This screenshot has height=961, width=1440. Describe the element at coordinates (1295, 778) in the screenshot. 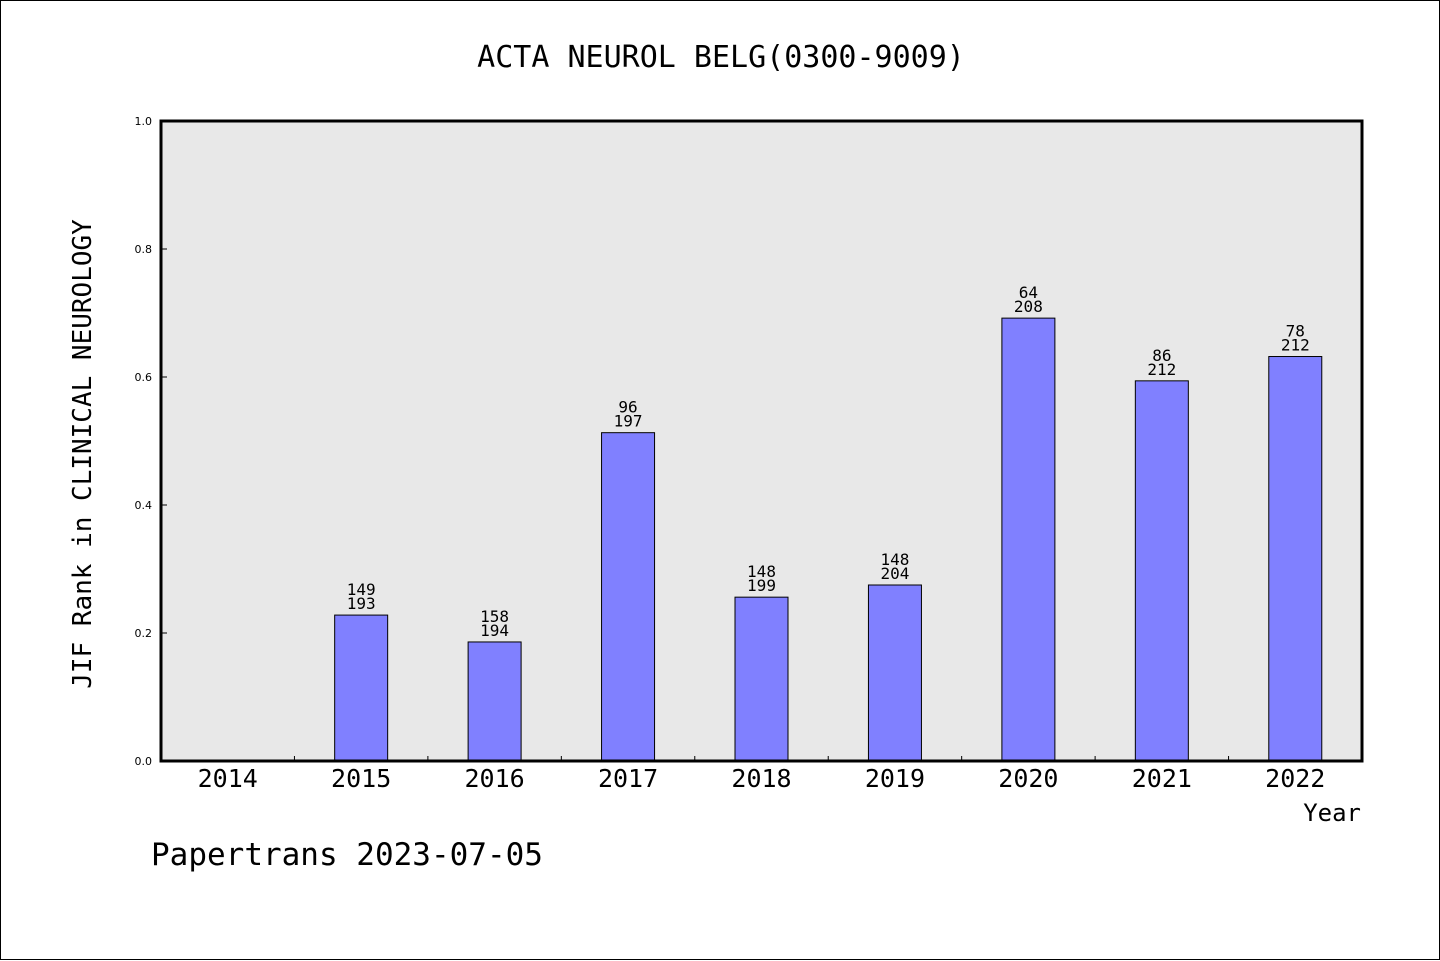

I see `x-tick-label-2022: 2022` at that location.